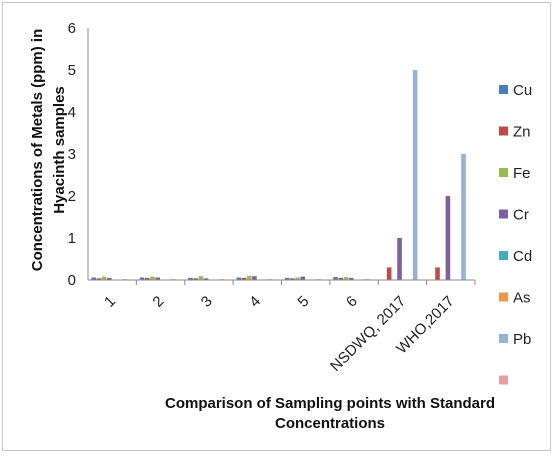  What do you see at coordinates (515, 233) in the screenshot?
I see `legend: Cu Zn Fe Cr Cd As Pb` at bounding box center [515, 233].